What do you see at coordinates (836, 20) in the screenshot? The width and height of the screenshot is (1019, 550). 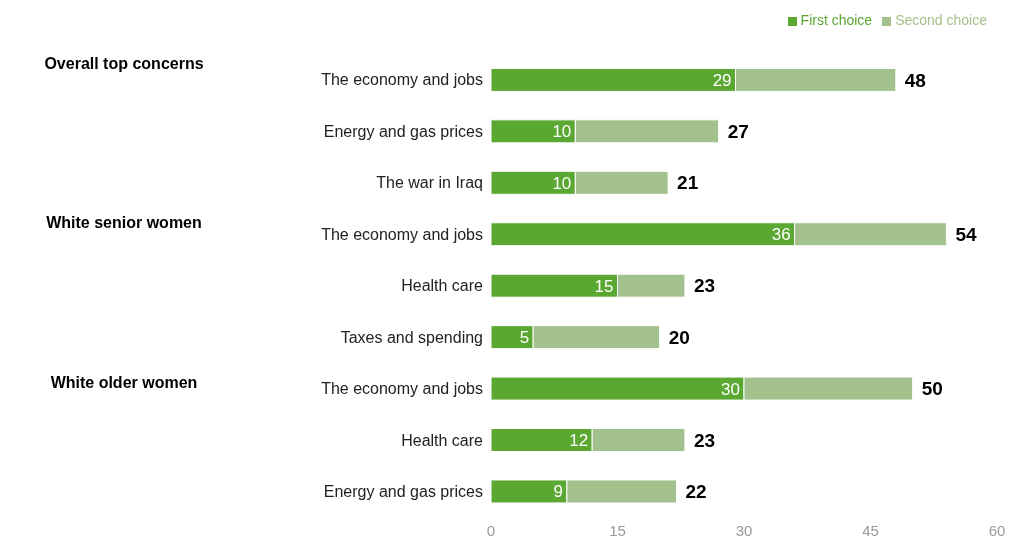 I see `legend-label: First choice` at bounding box center [836, 20].